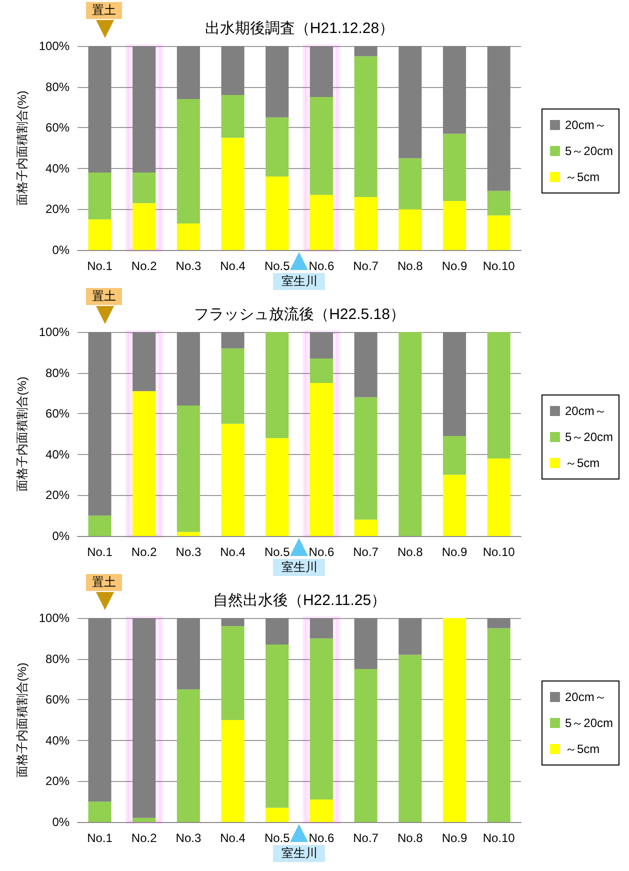  I want to click on chart-title: 出水期後調査（H21.12.28）, so click(299, 28).